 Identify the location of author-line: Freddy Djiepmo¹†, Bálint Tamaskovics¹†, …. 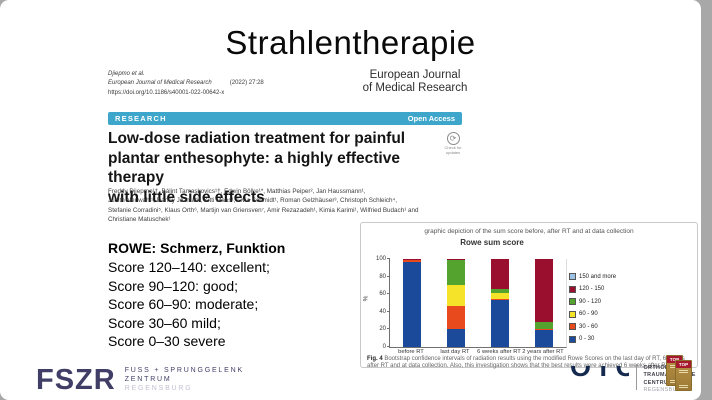
(237, 191).